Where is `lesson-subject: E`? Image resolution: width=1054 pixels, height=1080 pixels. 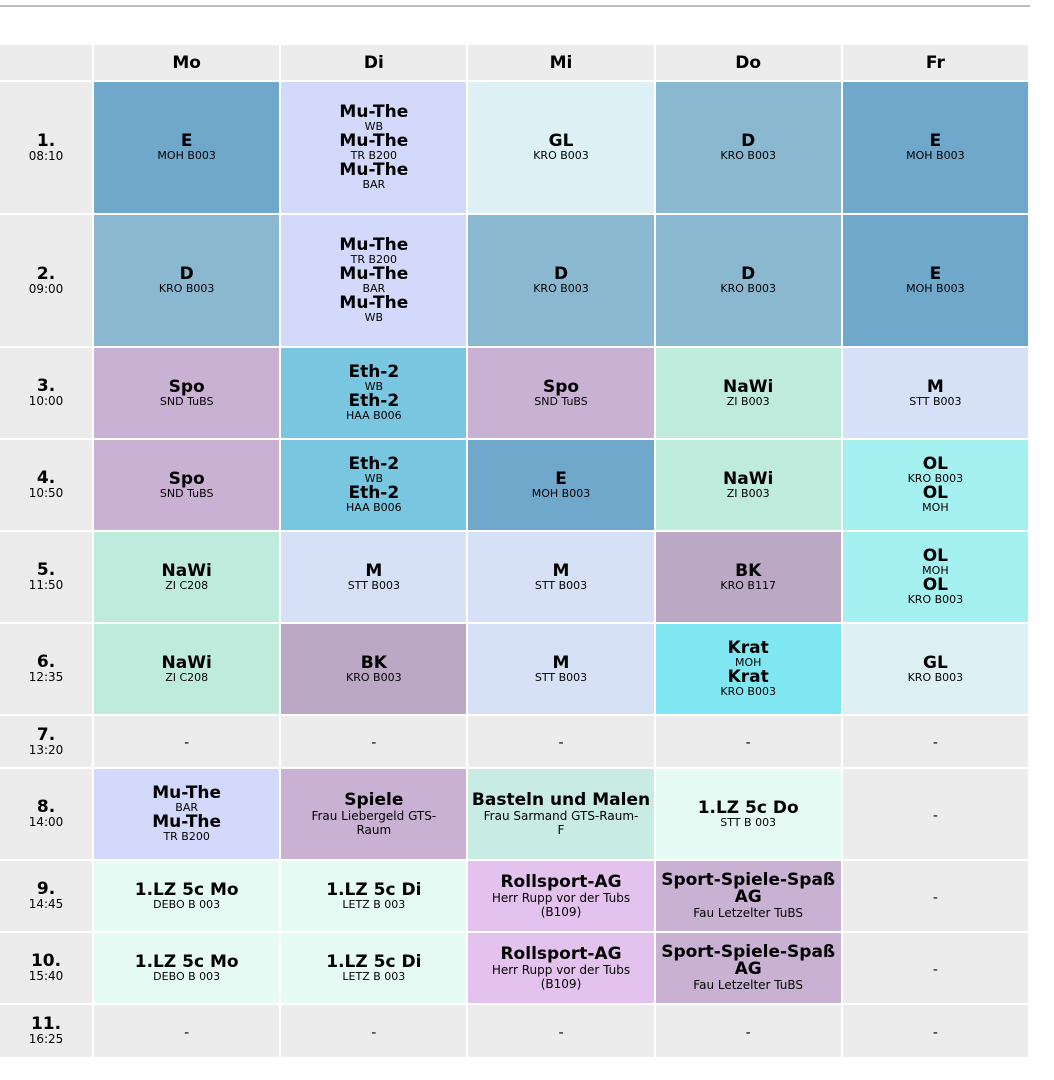 lesson-subject: E is located at coordinates (186, 141).